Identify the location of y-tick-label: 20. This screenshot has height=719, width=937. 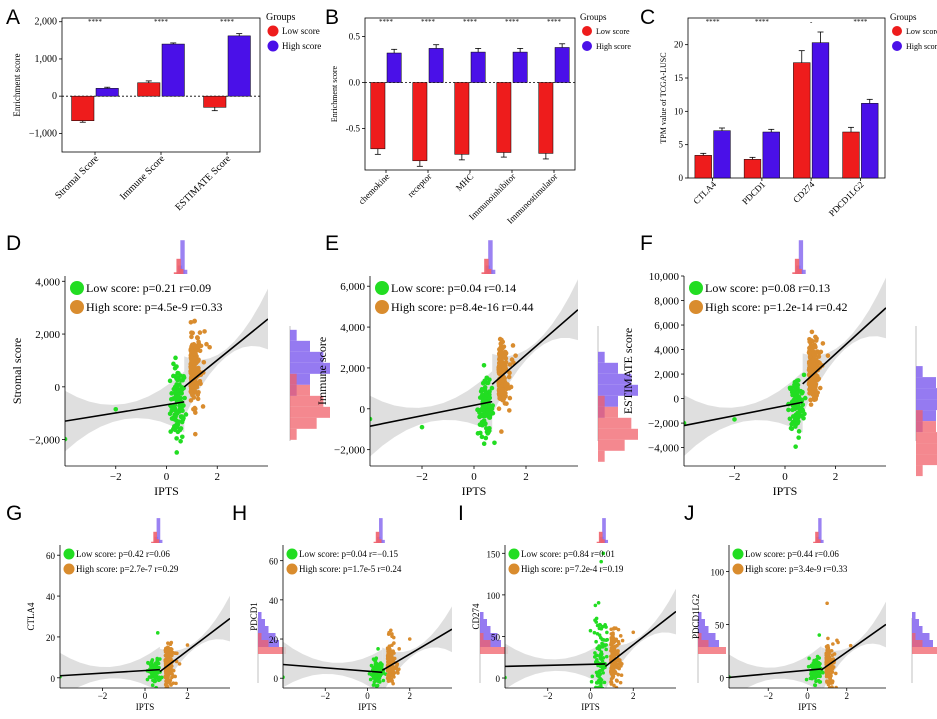
(679, 45).